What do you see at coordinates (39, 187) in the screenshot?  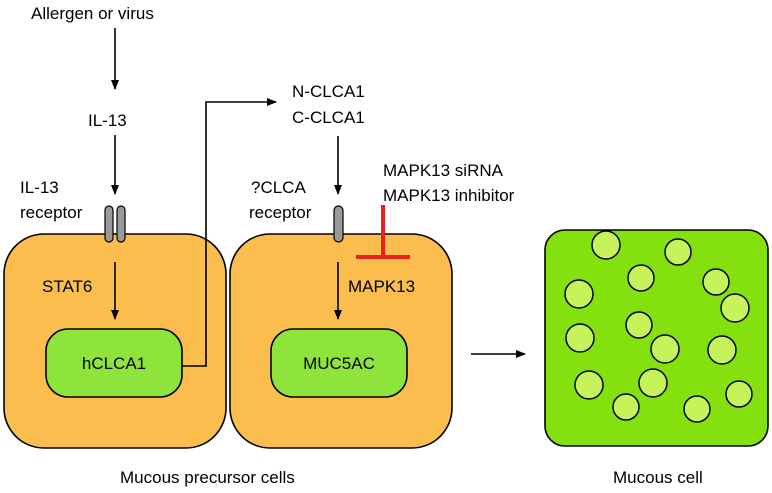 I see `label-il13-receptor-line1: IL-13` at bounding box center [39, 187].